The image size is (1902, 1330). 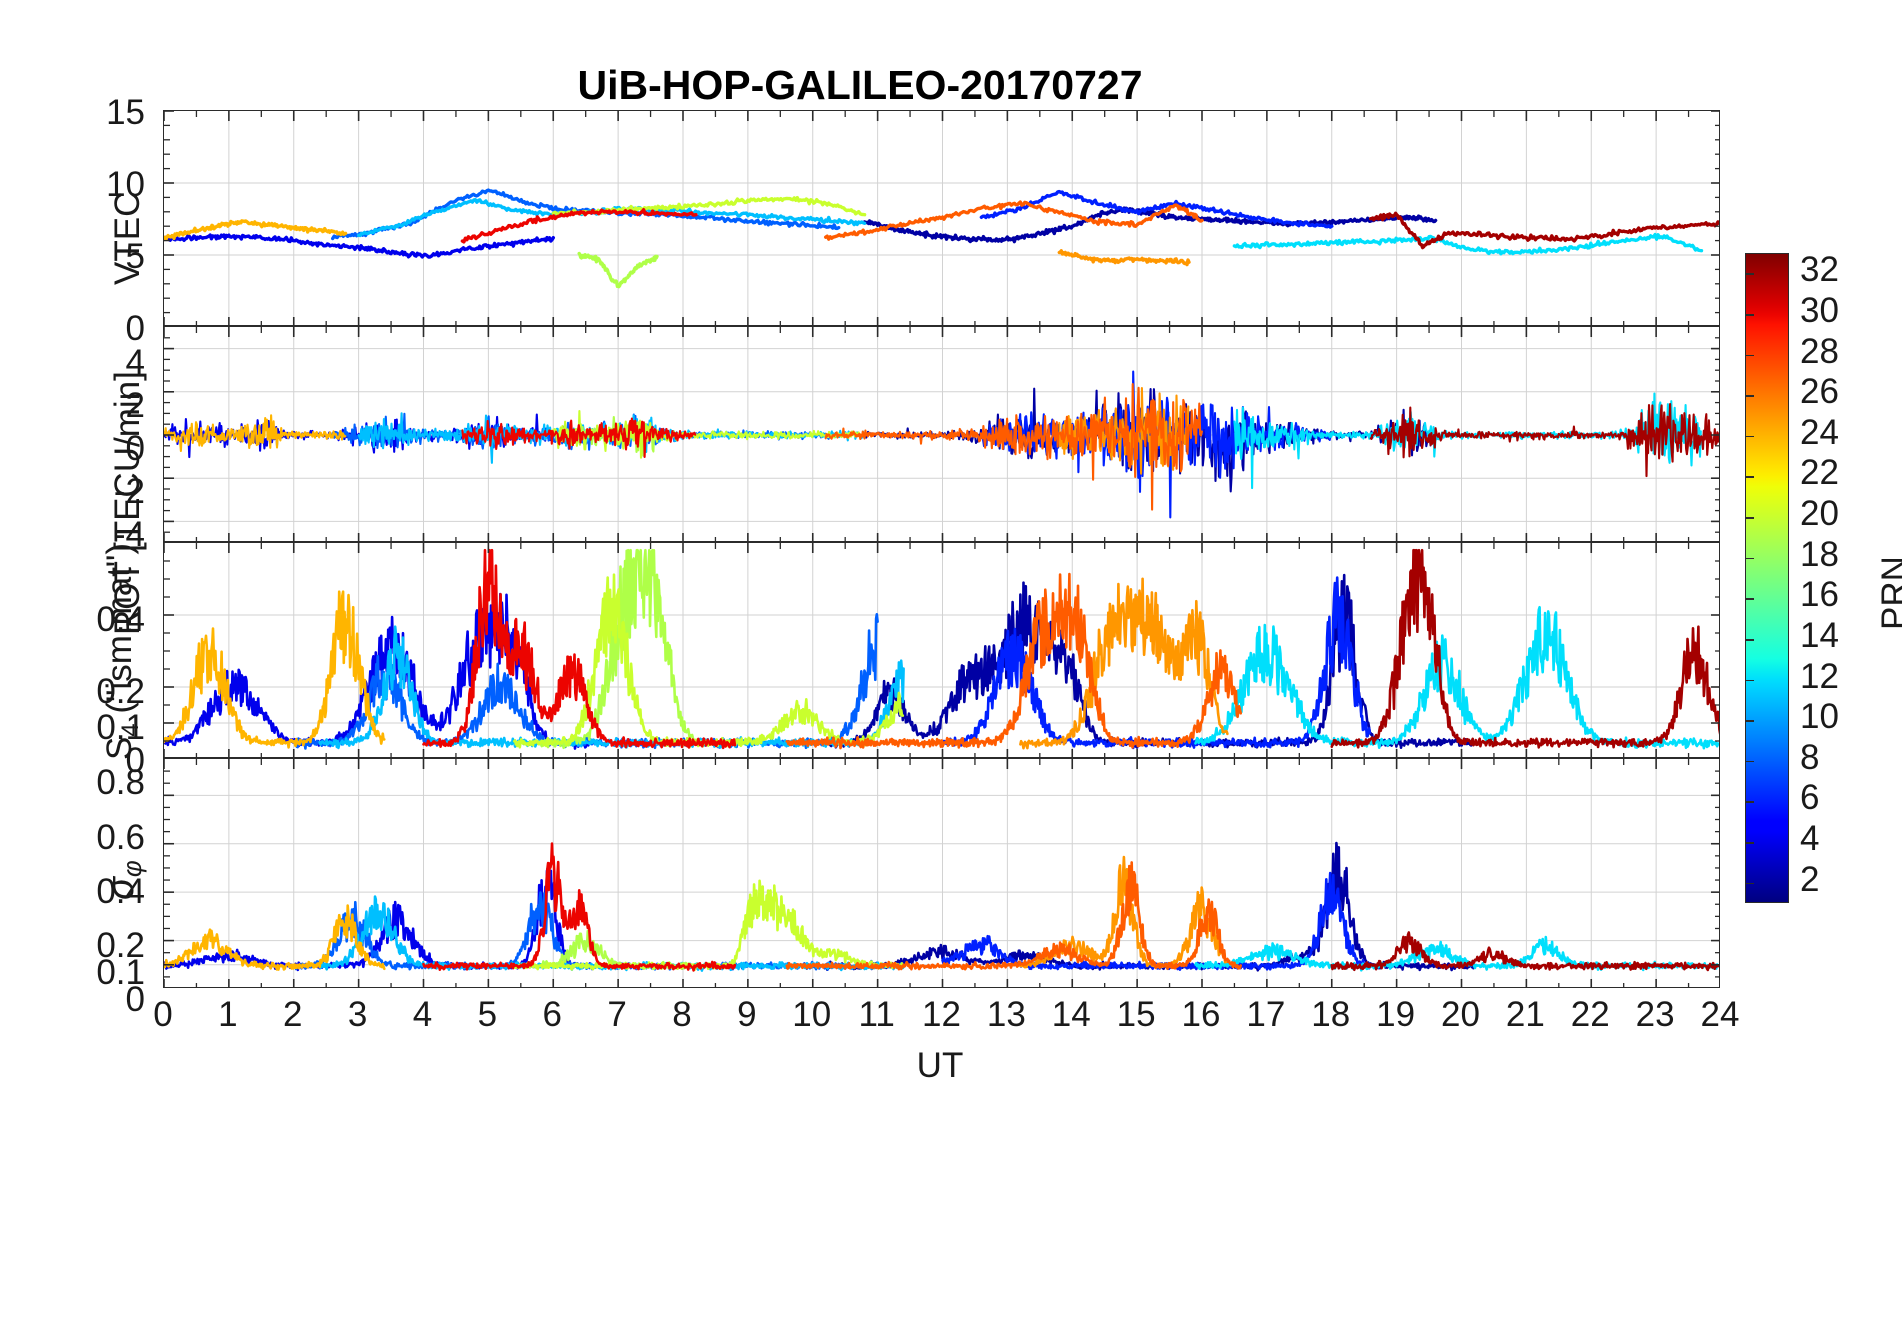 What do you see at coordinates (120, 691) in the screenshot?
I see `s4-ytick-02: 0.2` at bounding box center [120, 691].